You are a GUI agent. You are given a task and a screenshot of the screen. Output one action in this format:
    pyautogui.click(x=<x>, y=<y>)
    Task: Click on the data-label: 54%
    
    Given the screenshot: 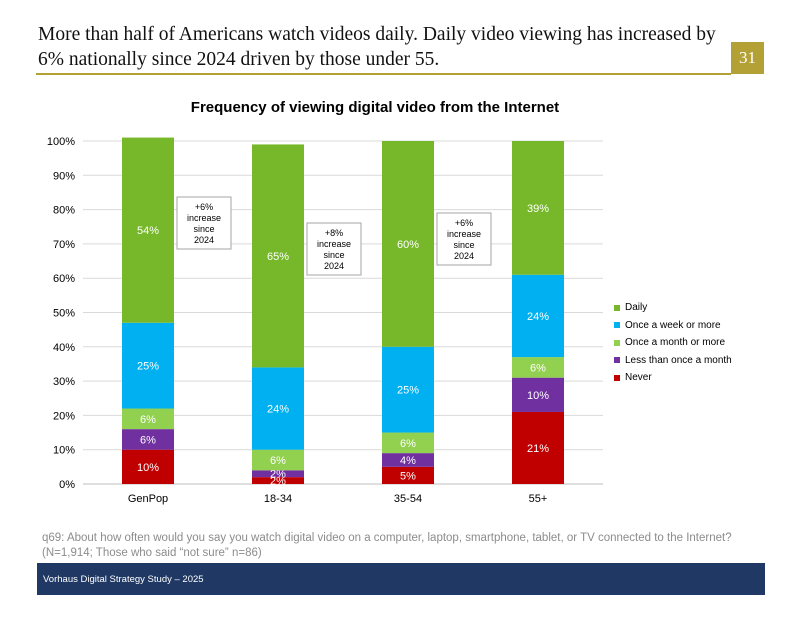 What is the action you would take?
    pyautogui.click(x=148, y=231)
    